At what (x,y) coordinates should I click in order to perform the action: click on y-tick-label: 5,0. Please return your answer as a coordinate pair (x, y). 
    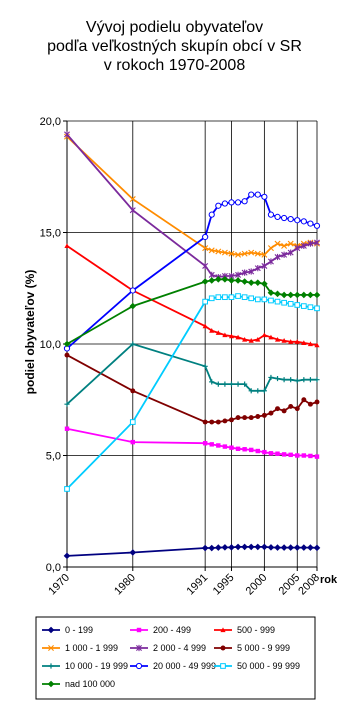
    Looking at the image, I should click on (53, 457).